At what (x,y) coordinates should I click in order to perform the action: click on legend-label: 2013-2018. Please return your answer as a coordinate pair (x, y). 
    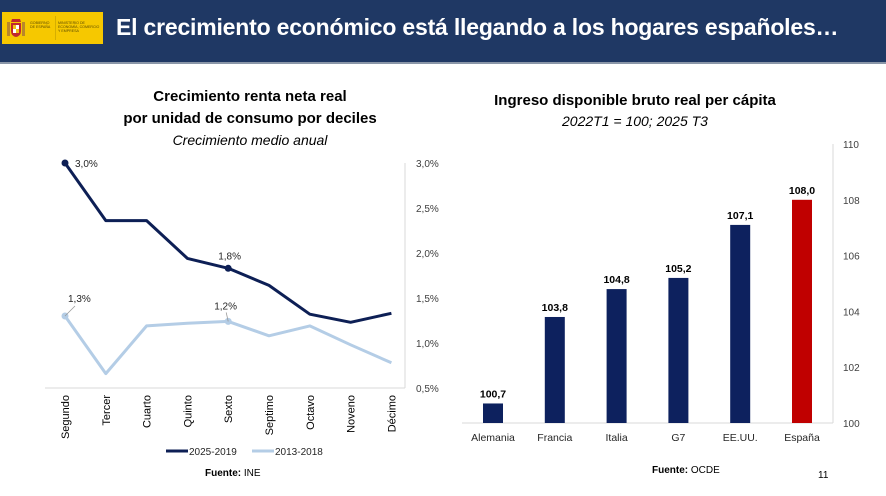
    Looking at the image, I should click on (299, 452).